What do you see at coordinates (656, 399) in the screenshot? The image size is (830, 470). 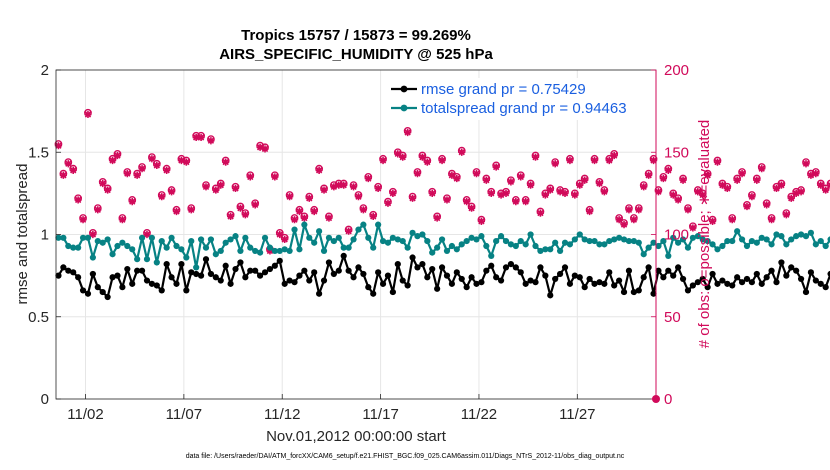 I see `y2-zero-marker` at bounding box center [656, 399].